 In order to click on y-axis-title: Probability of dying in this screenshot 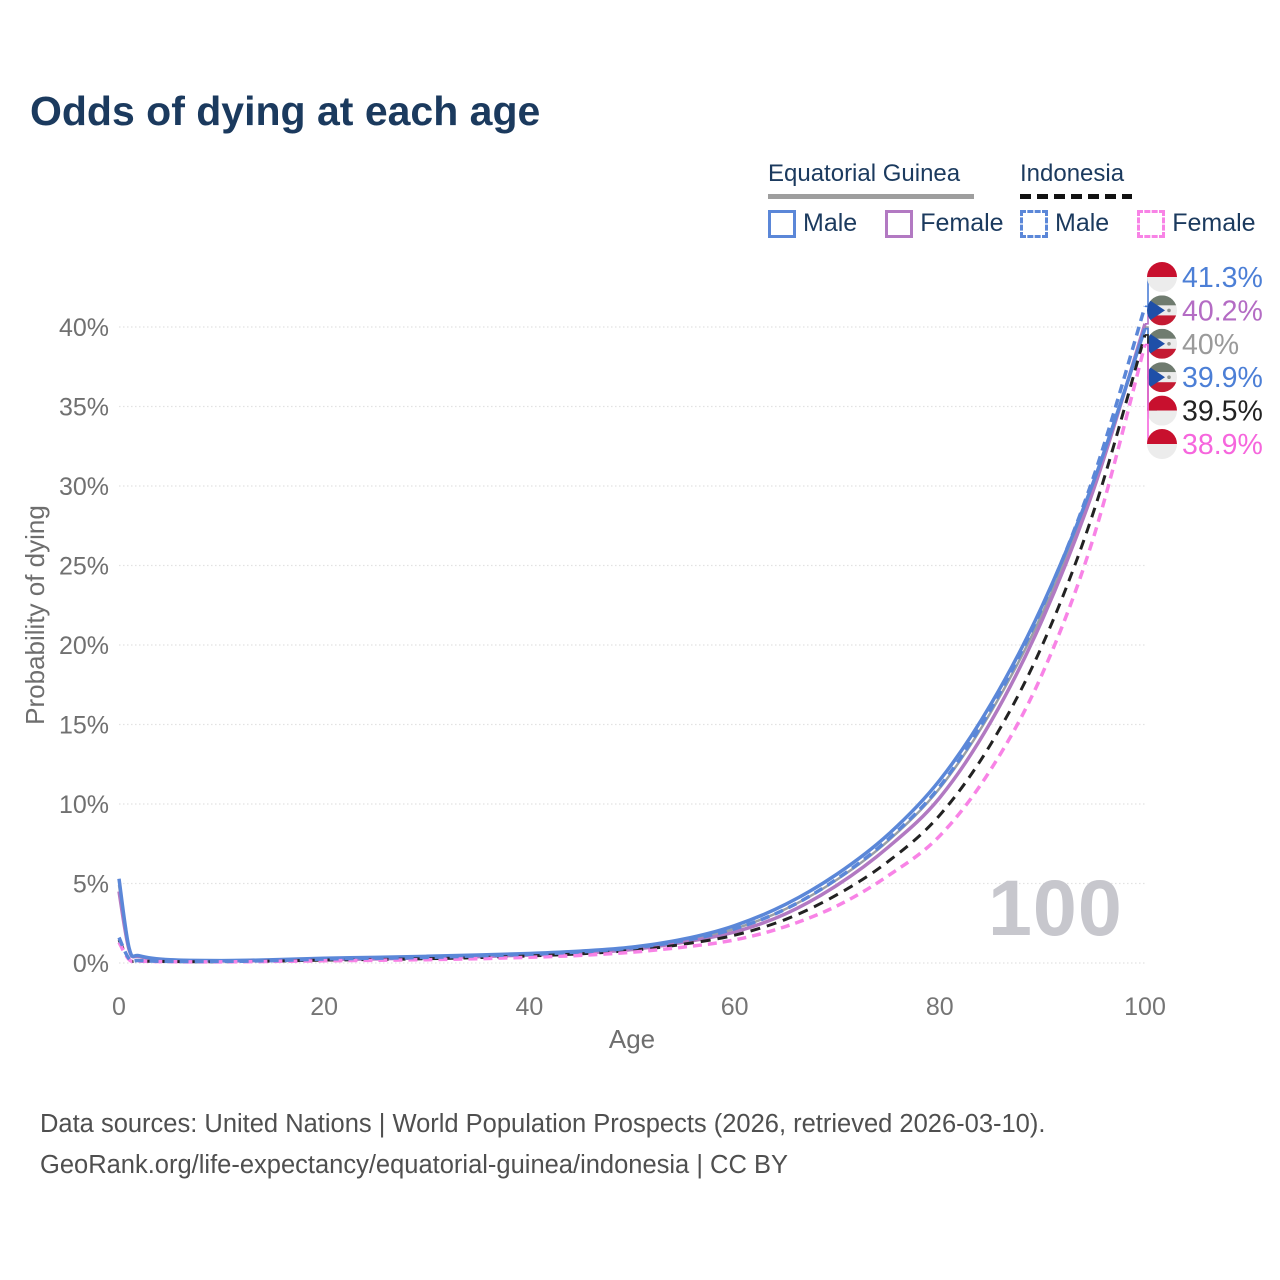, I will do `click(35, 615)`.